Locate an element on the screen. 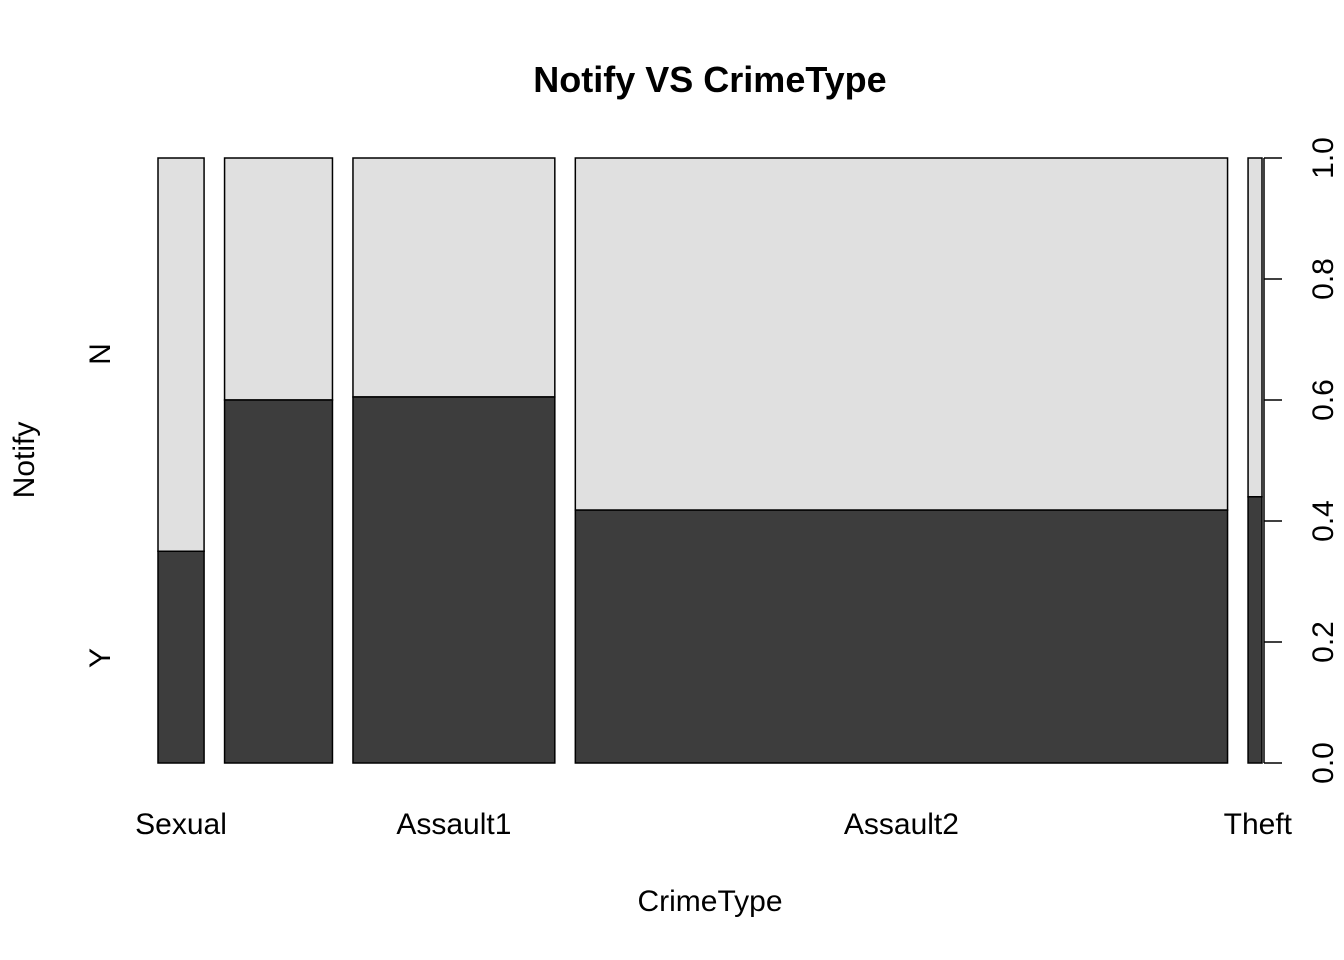  x-tick-labels: Sexual Assault1 Assault2 Theft is located at coordinates (713, 824).